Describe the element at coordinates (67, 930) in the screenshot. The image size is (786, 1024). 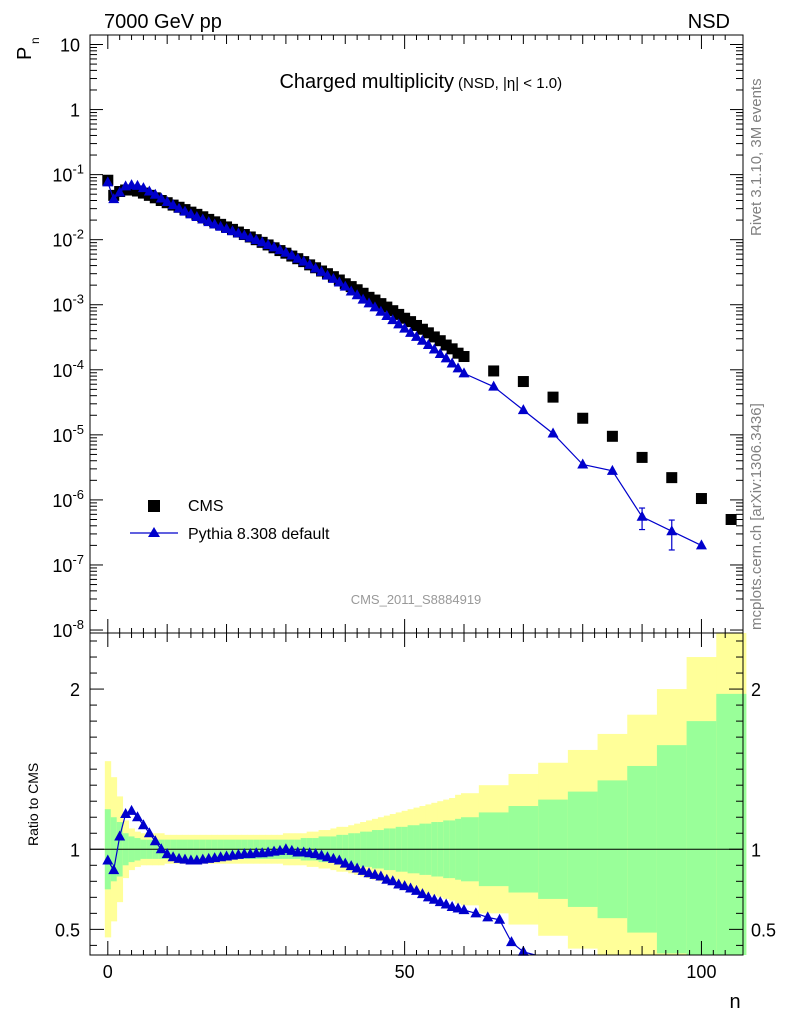
I see `ratio-y-tick-label: 0.5` at that location.